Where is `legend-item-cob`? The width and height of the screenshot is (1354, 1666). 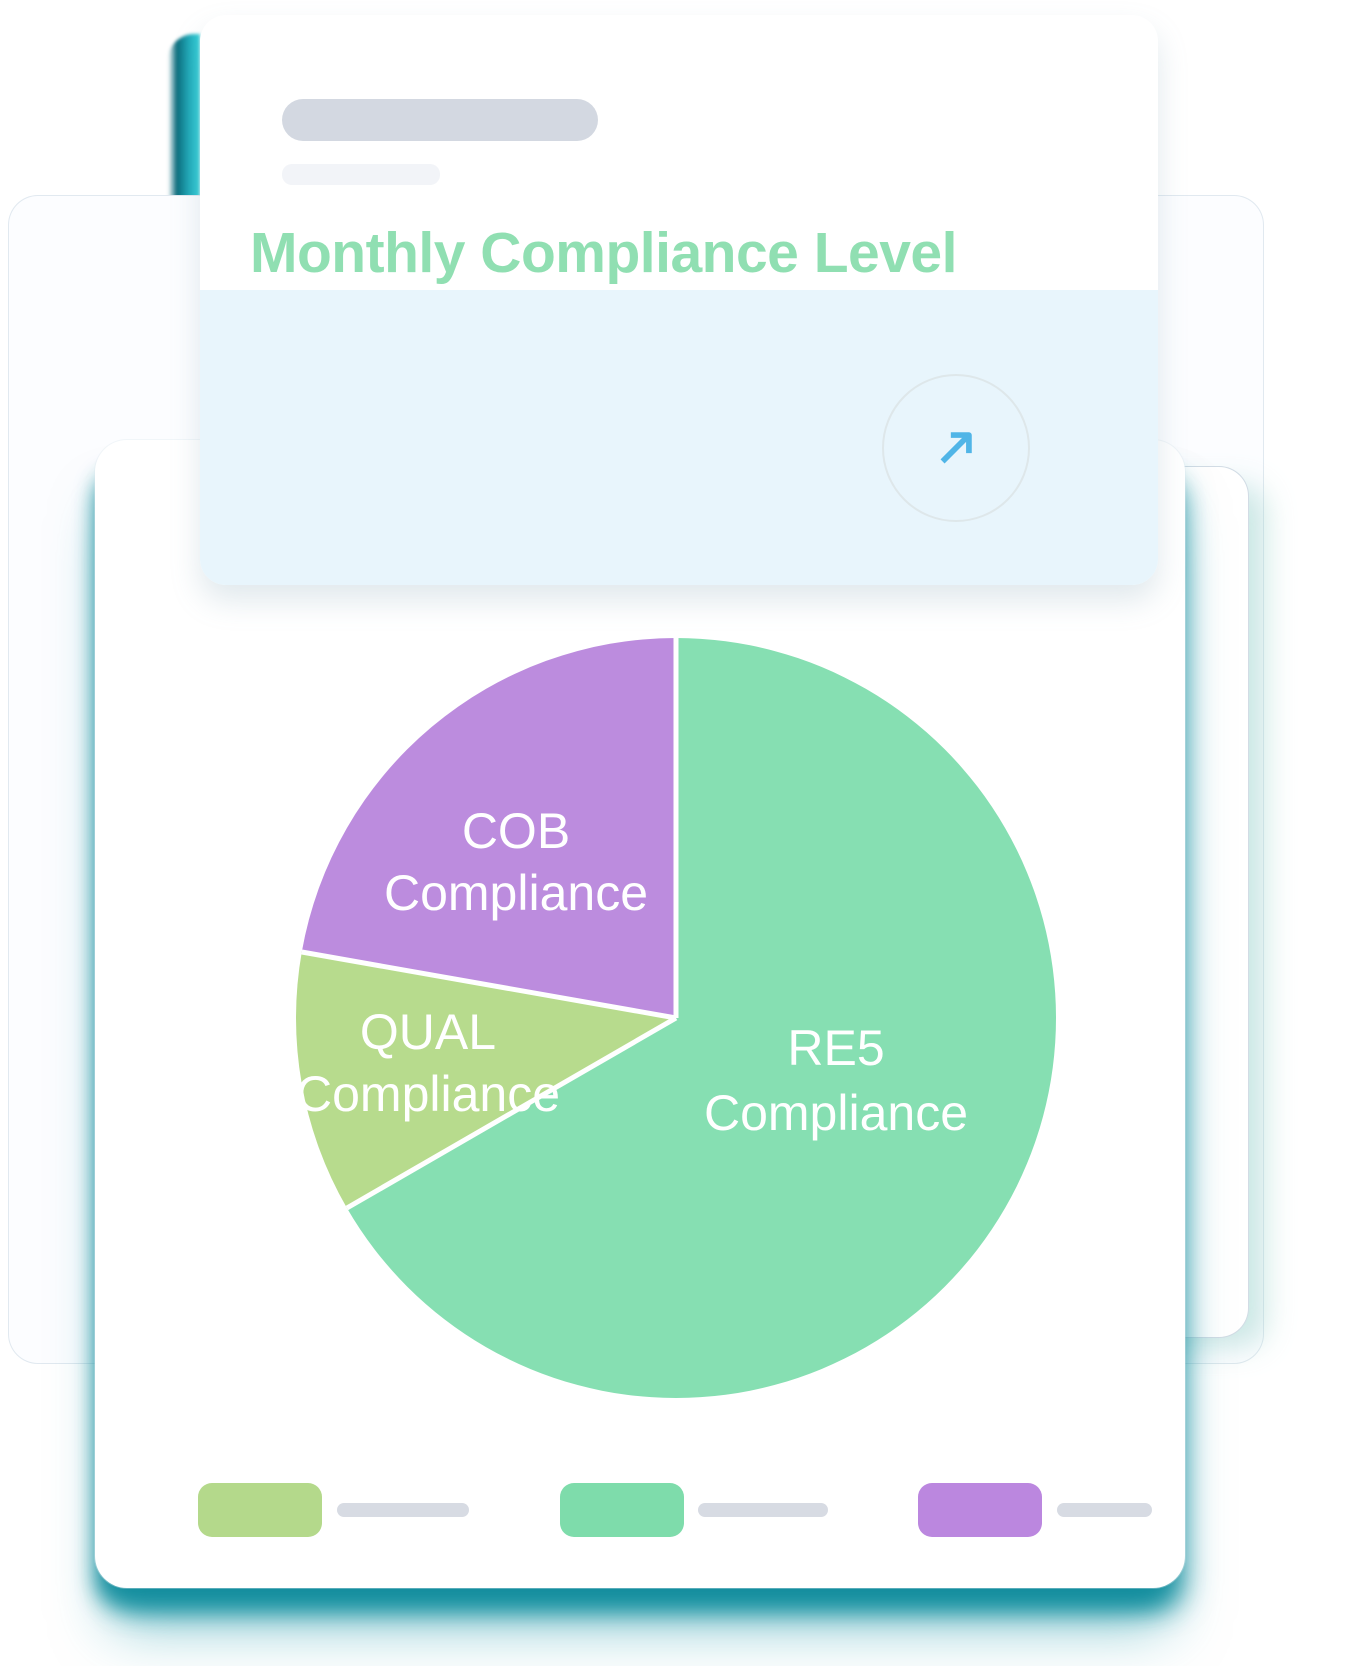
legend-item-cob is located at coordinates (1038, 1510).